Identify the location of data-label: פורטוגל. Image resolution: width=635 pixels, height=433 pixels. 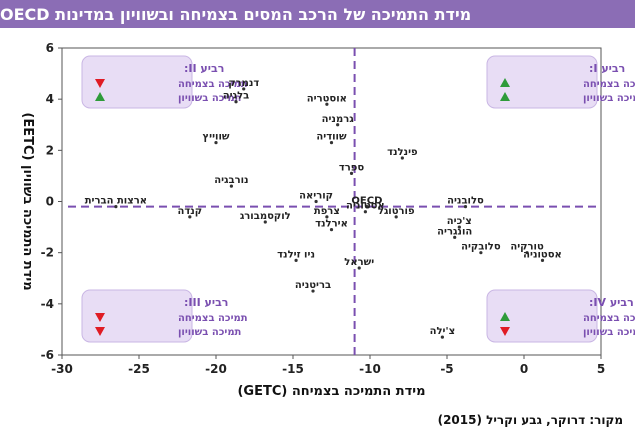
(396, 211).